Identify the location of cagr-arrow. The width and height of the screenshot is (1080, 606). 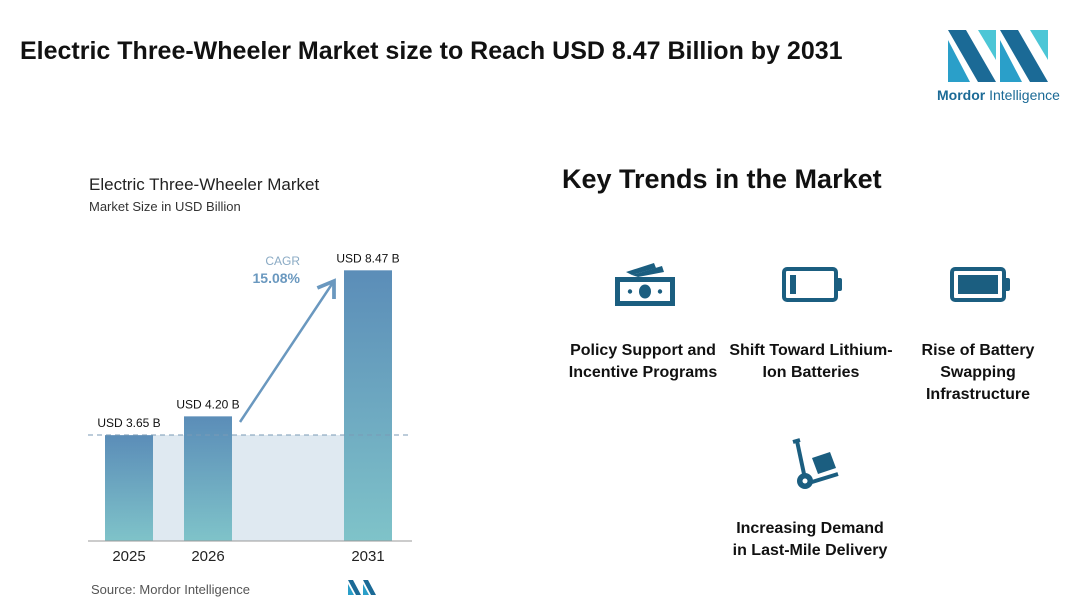
(287, 350).